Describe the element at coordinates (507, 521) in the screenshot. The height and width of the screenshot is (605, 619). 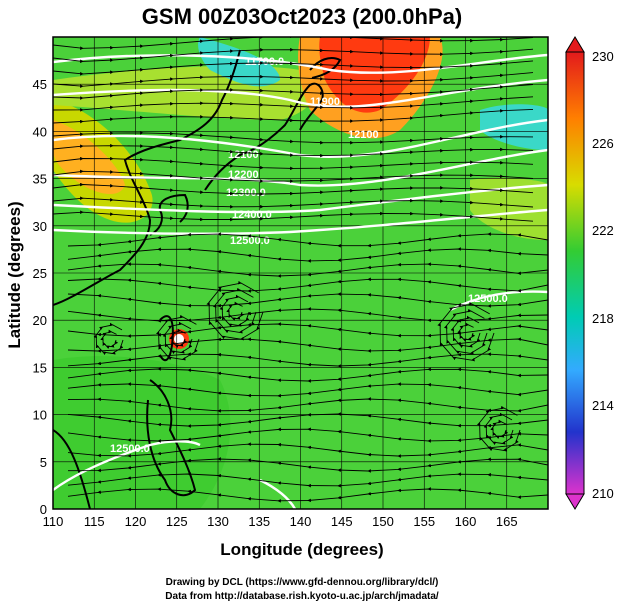
I see `x-tick-label: 165` at that location.